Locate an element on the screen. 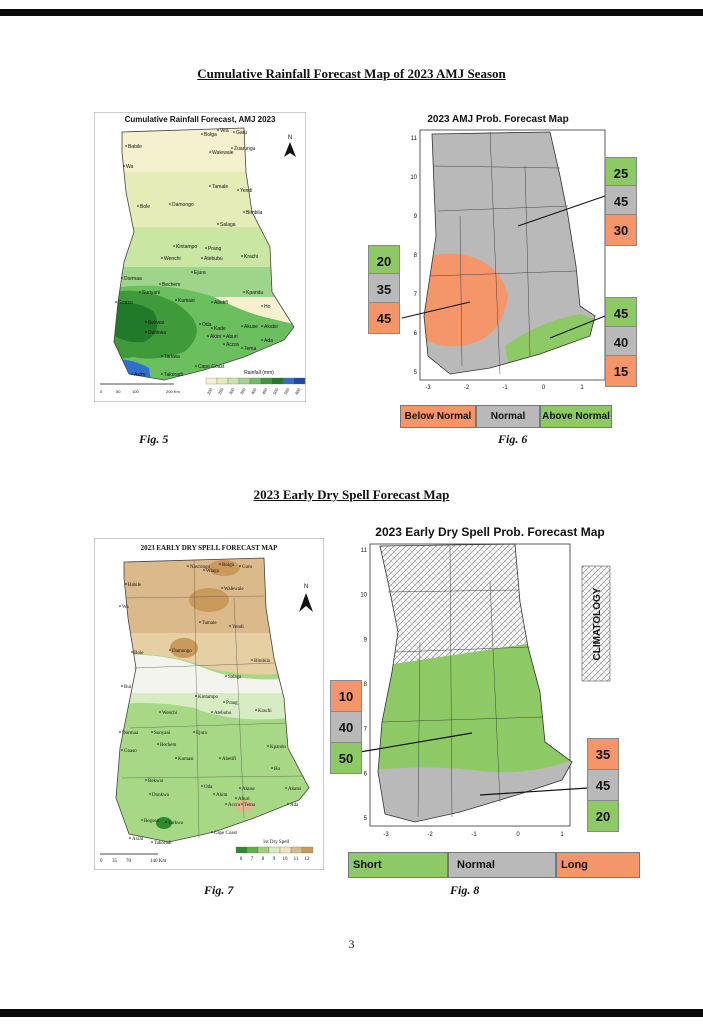 The height and width of the screenshot is (1024, 703). town-label: Accra is located at coordinates (232, 345).